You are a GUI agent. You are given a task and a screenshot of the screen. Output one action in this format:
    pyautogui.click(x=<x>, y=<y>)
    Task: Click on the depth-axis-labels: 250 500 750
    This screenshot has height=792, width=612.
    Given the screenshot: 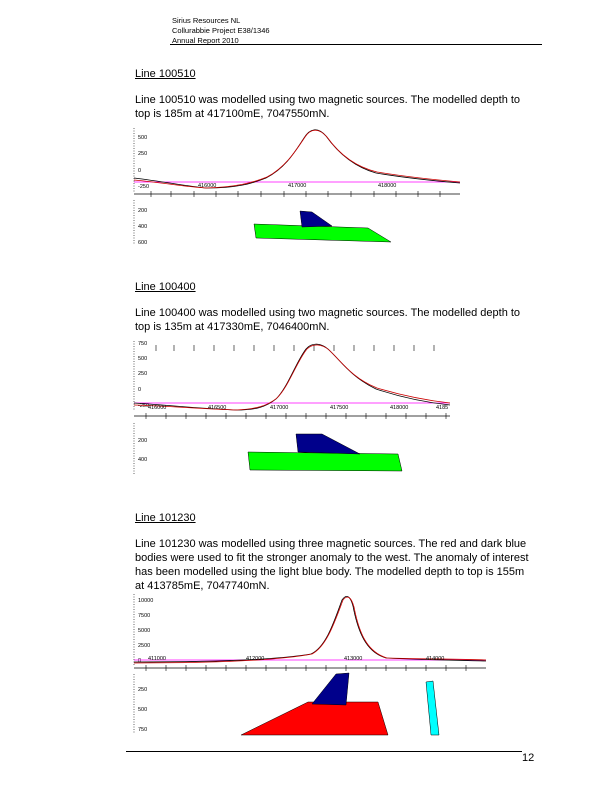 What is the action you would take?
    pyautogui.click(x=142, y=710)
    